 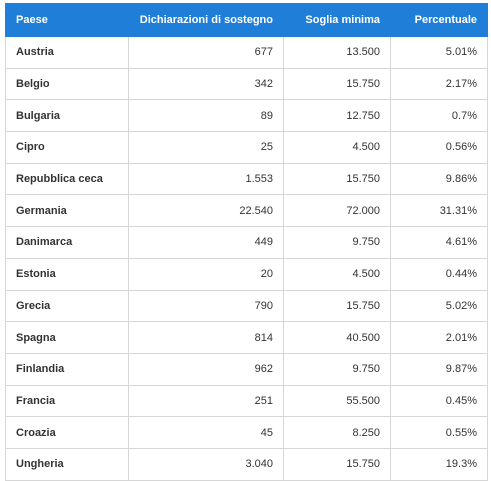 I want to click on value-cell: 4.61%, so click(x=439, y=242).